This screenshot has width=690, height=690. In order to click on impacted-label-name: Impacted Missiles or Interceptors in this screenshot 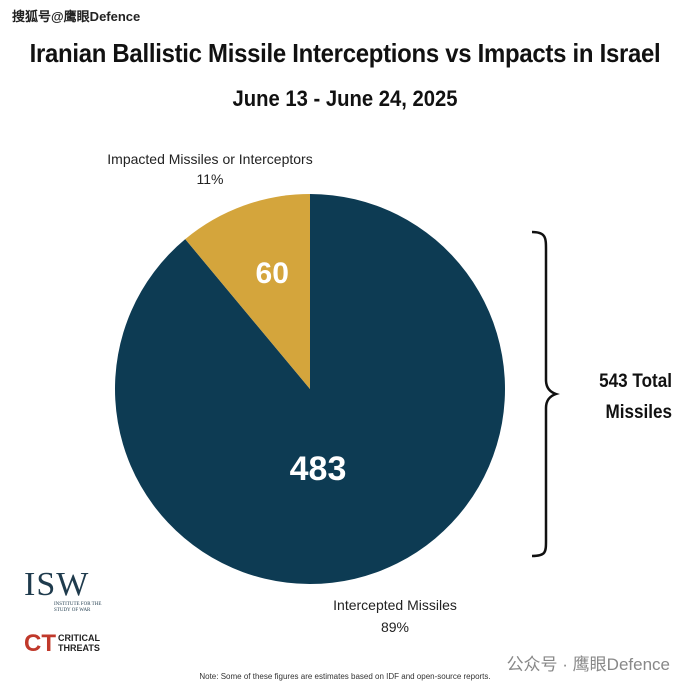, I will do `click(210, 159)`.